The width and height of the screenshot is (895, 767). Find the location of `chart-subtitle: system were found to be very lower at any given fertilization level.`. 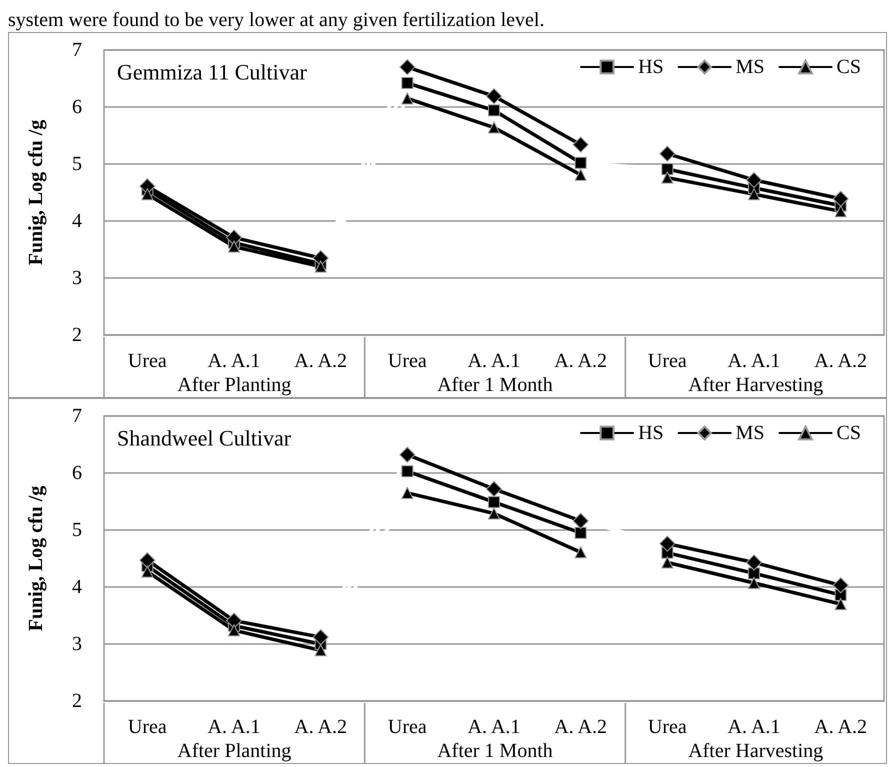

chart-subtitle: system were found to be very lower at any given fertilization level. is located at coordinates (277, 20).